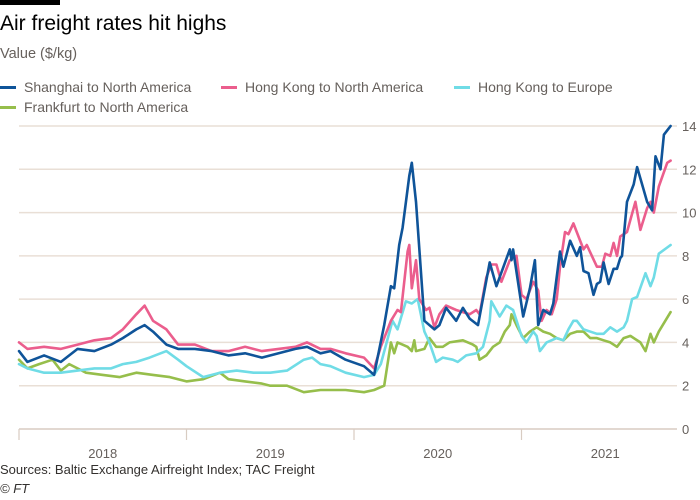  I want to click on y-tick-label: 8, so click(685, 256).